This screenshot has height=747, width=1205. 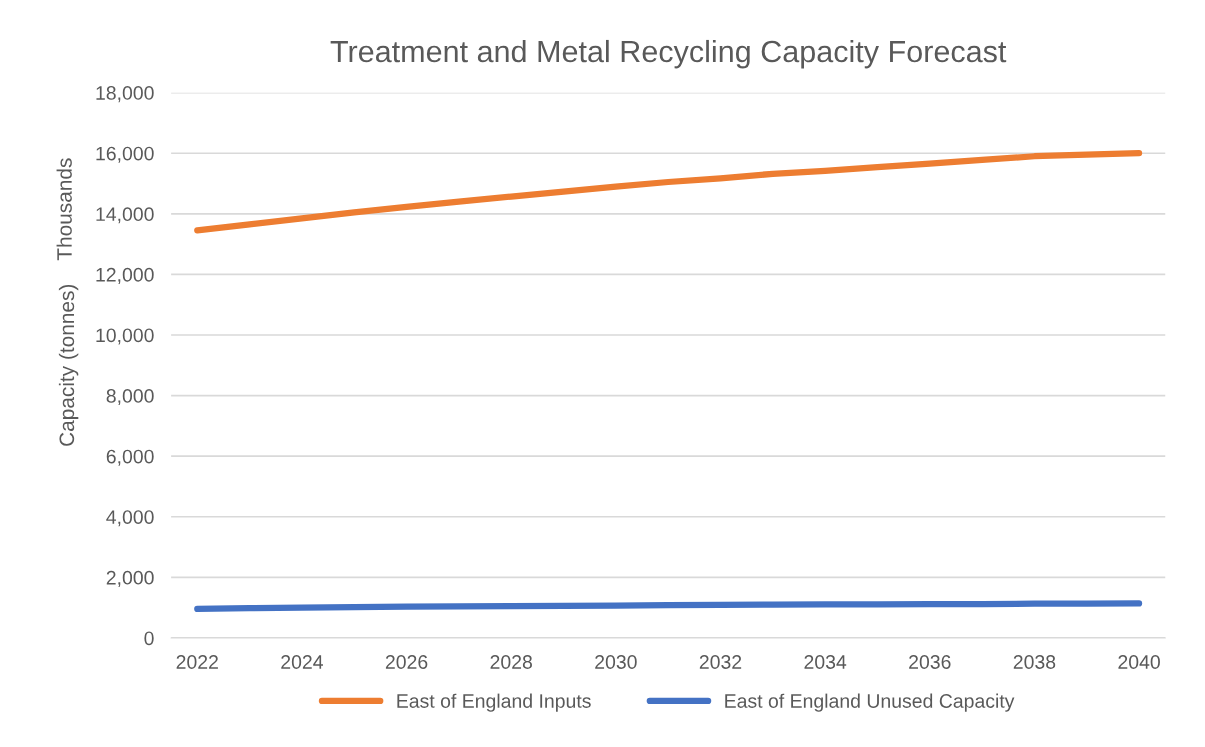 What do you see at coordinates (1034, 662) in the screenshot?
I see `x-tick-label: 2038` at bounding box center [1034, 662].